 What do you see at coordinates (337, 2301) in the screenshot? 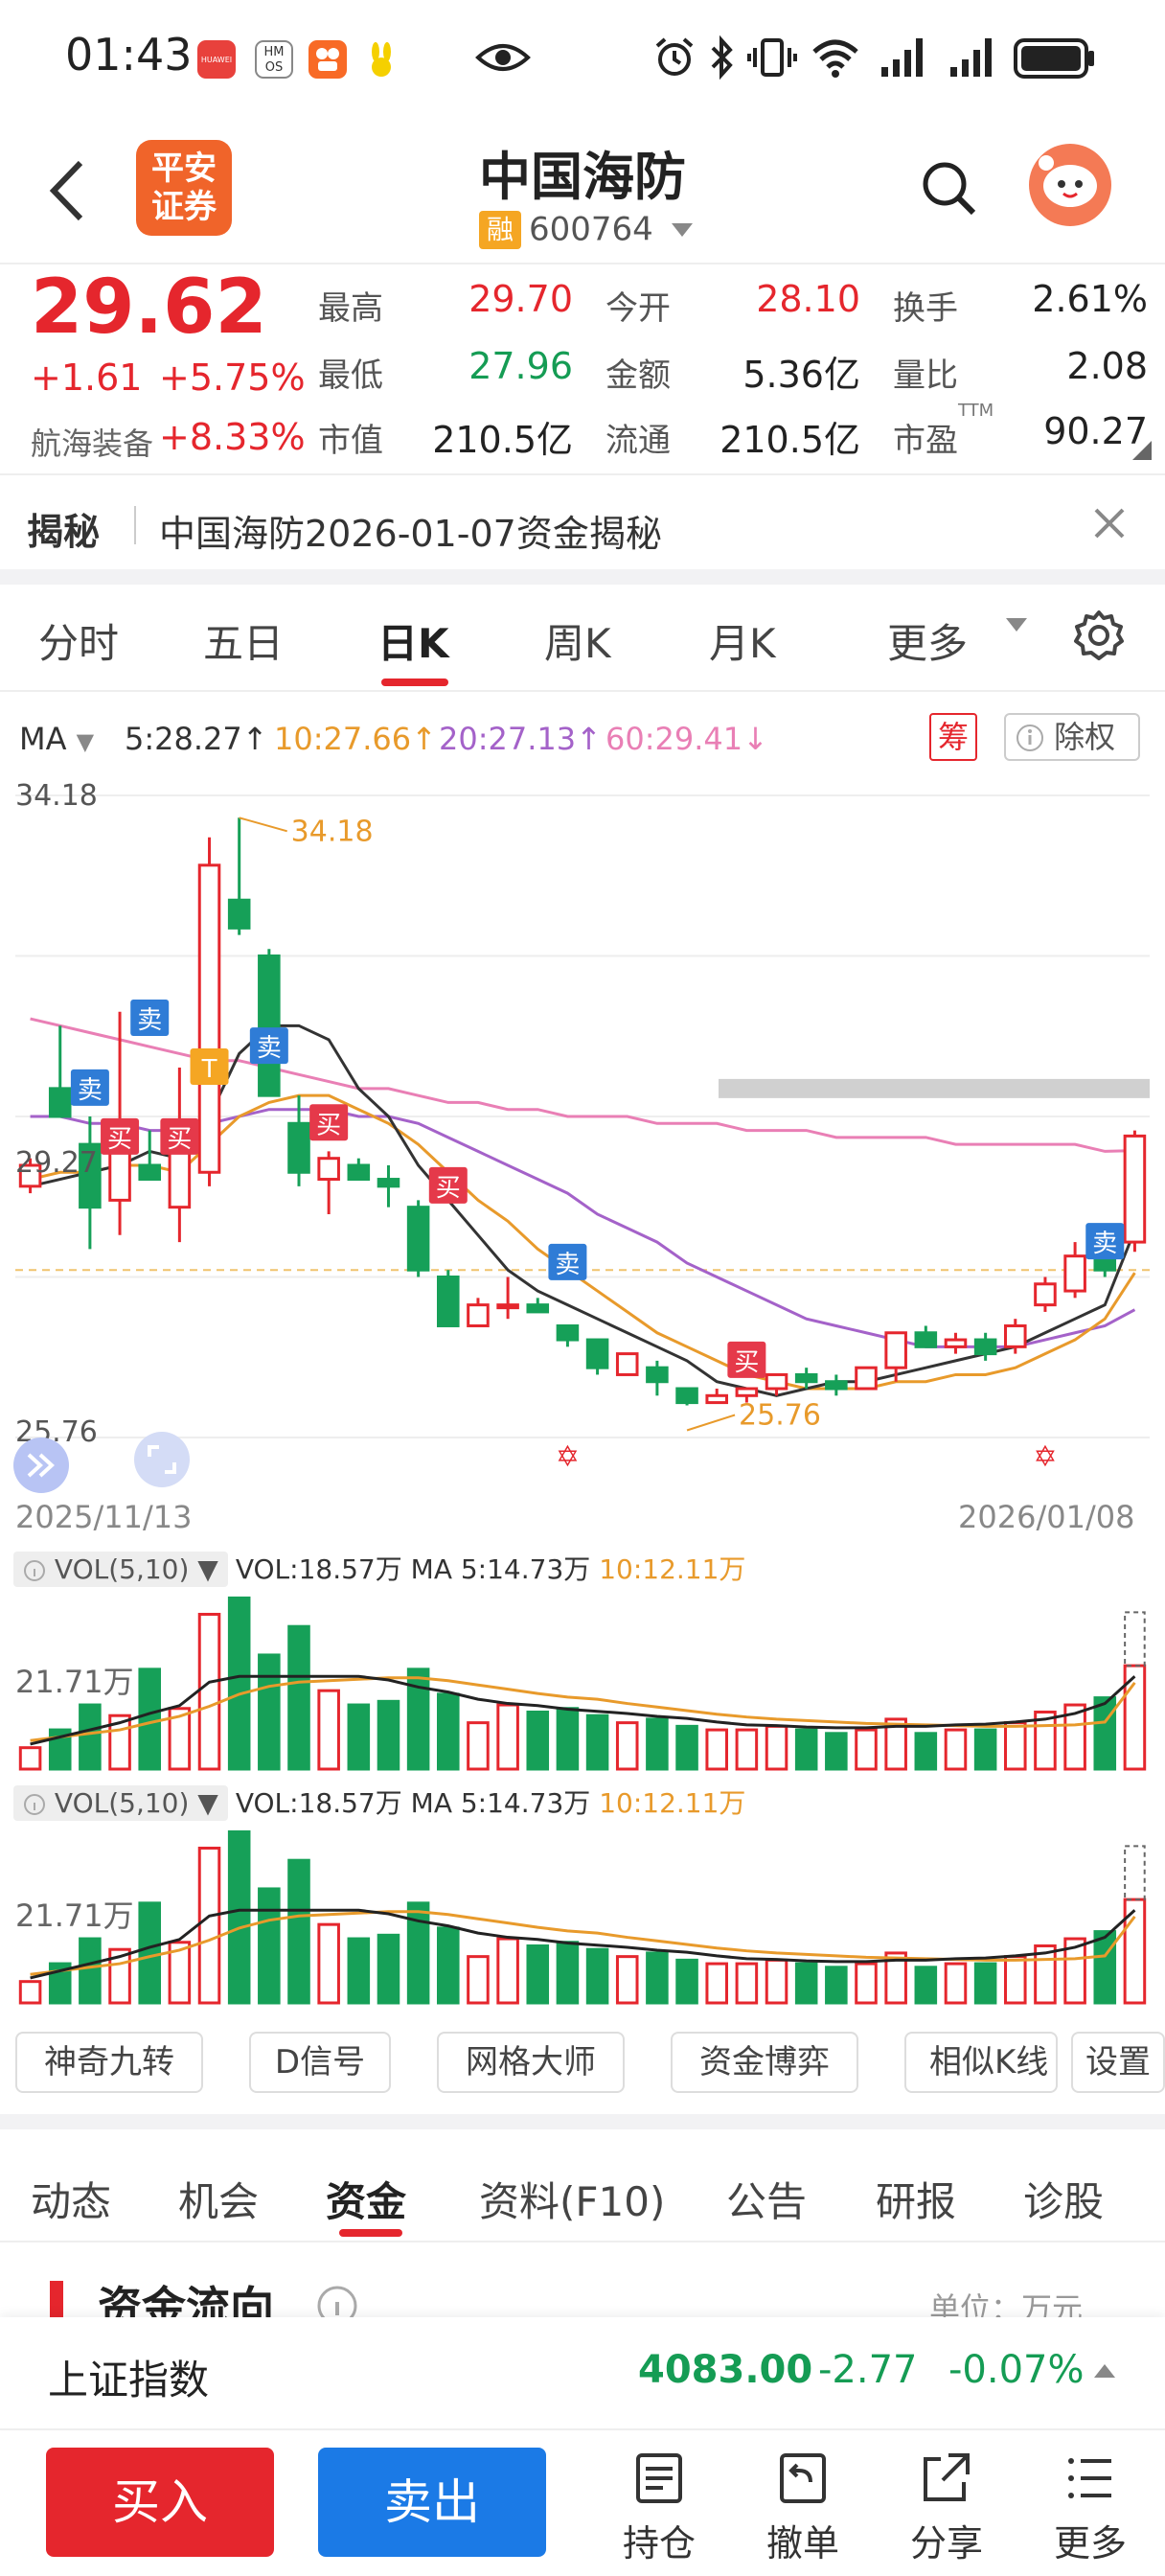
I see `info-icon` at bounding box center [337, 2301].